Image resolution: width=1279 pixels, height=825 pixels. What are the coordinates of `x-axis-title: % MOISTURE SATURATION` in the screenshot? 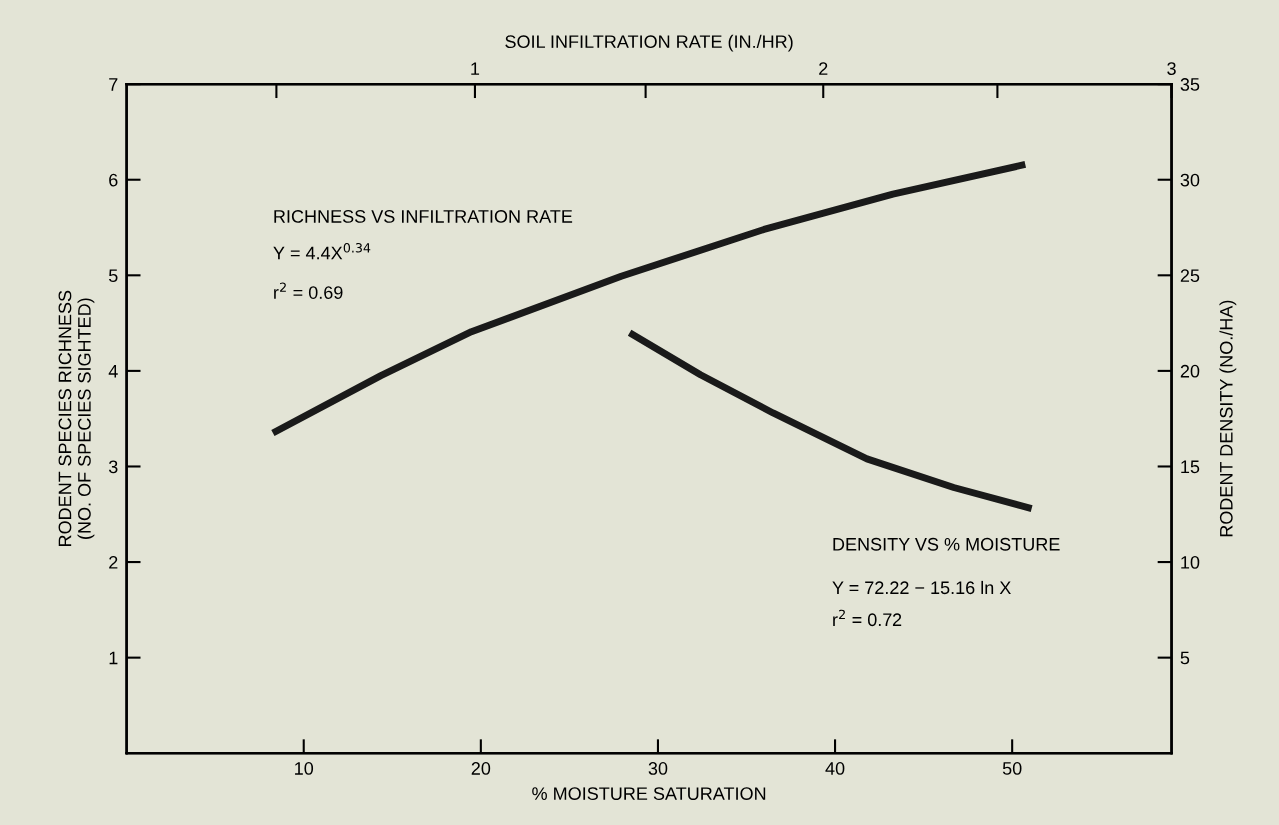 It's located at (649, 793).